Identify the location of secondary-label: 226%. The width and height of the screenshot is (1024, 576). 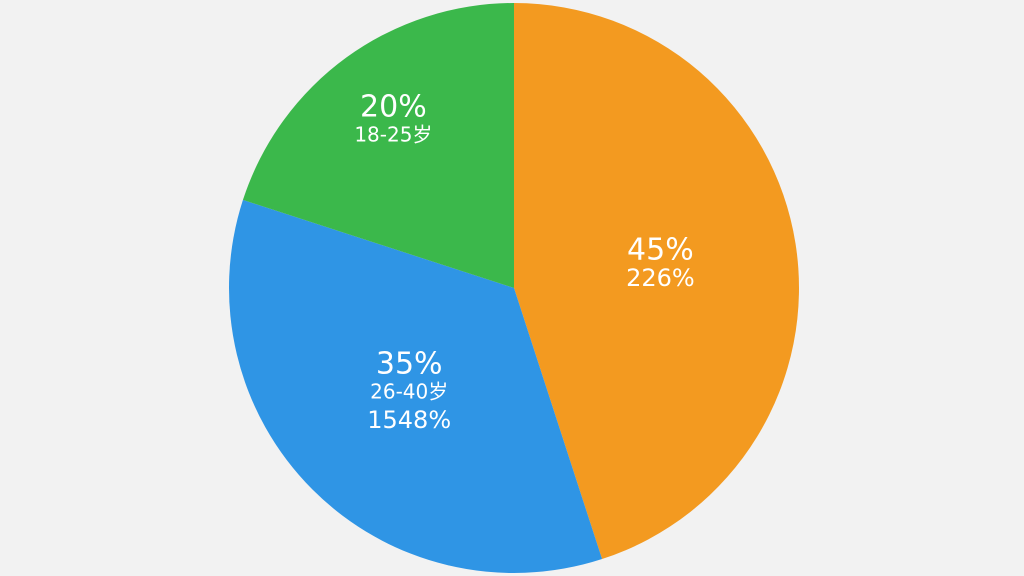
(660, 278).